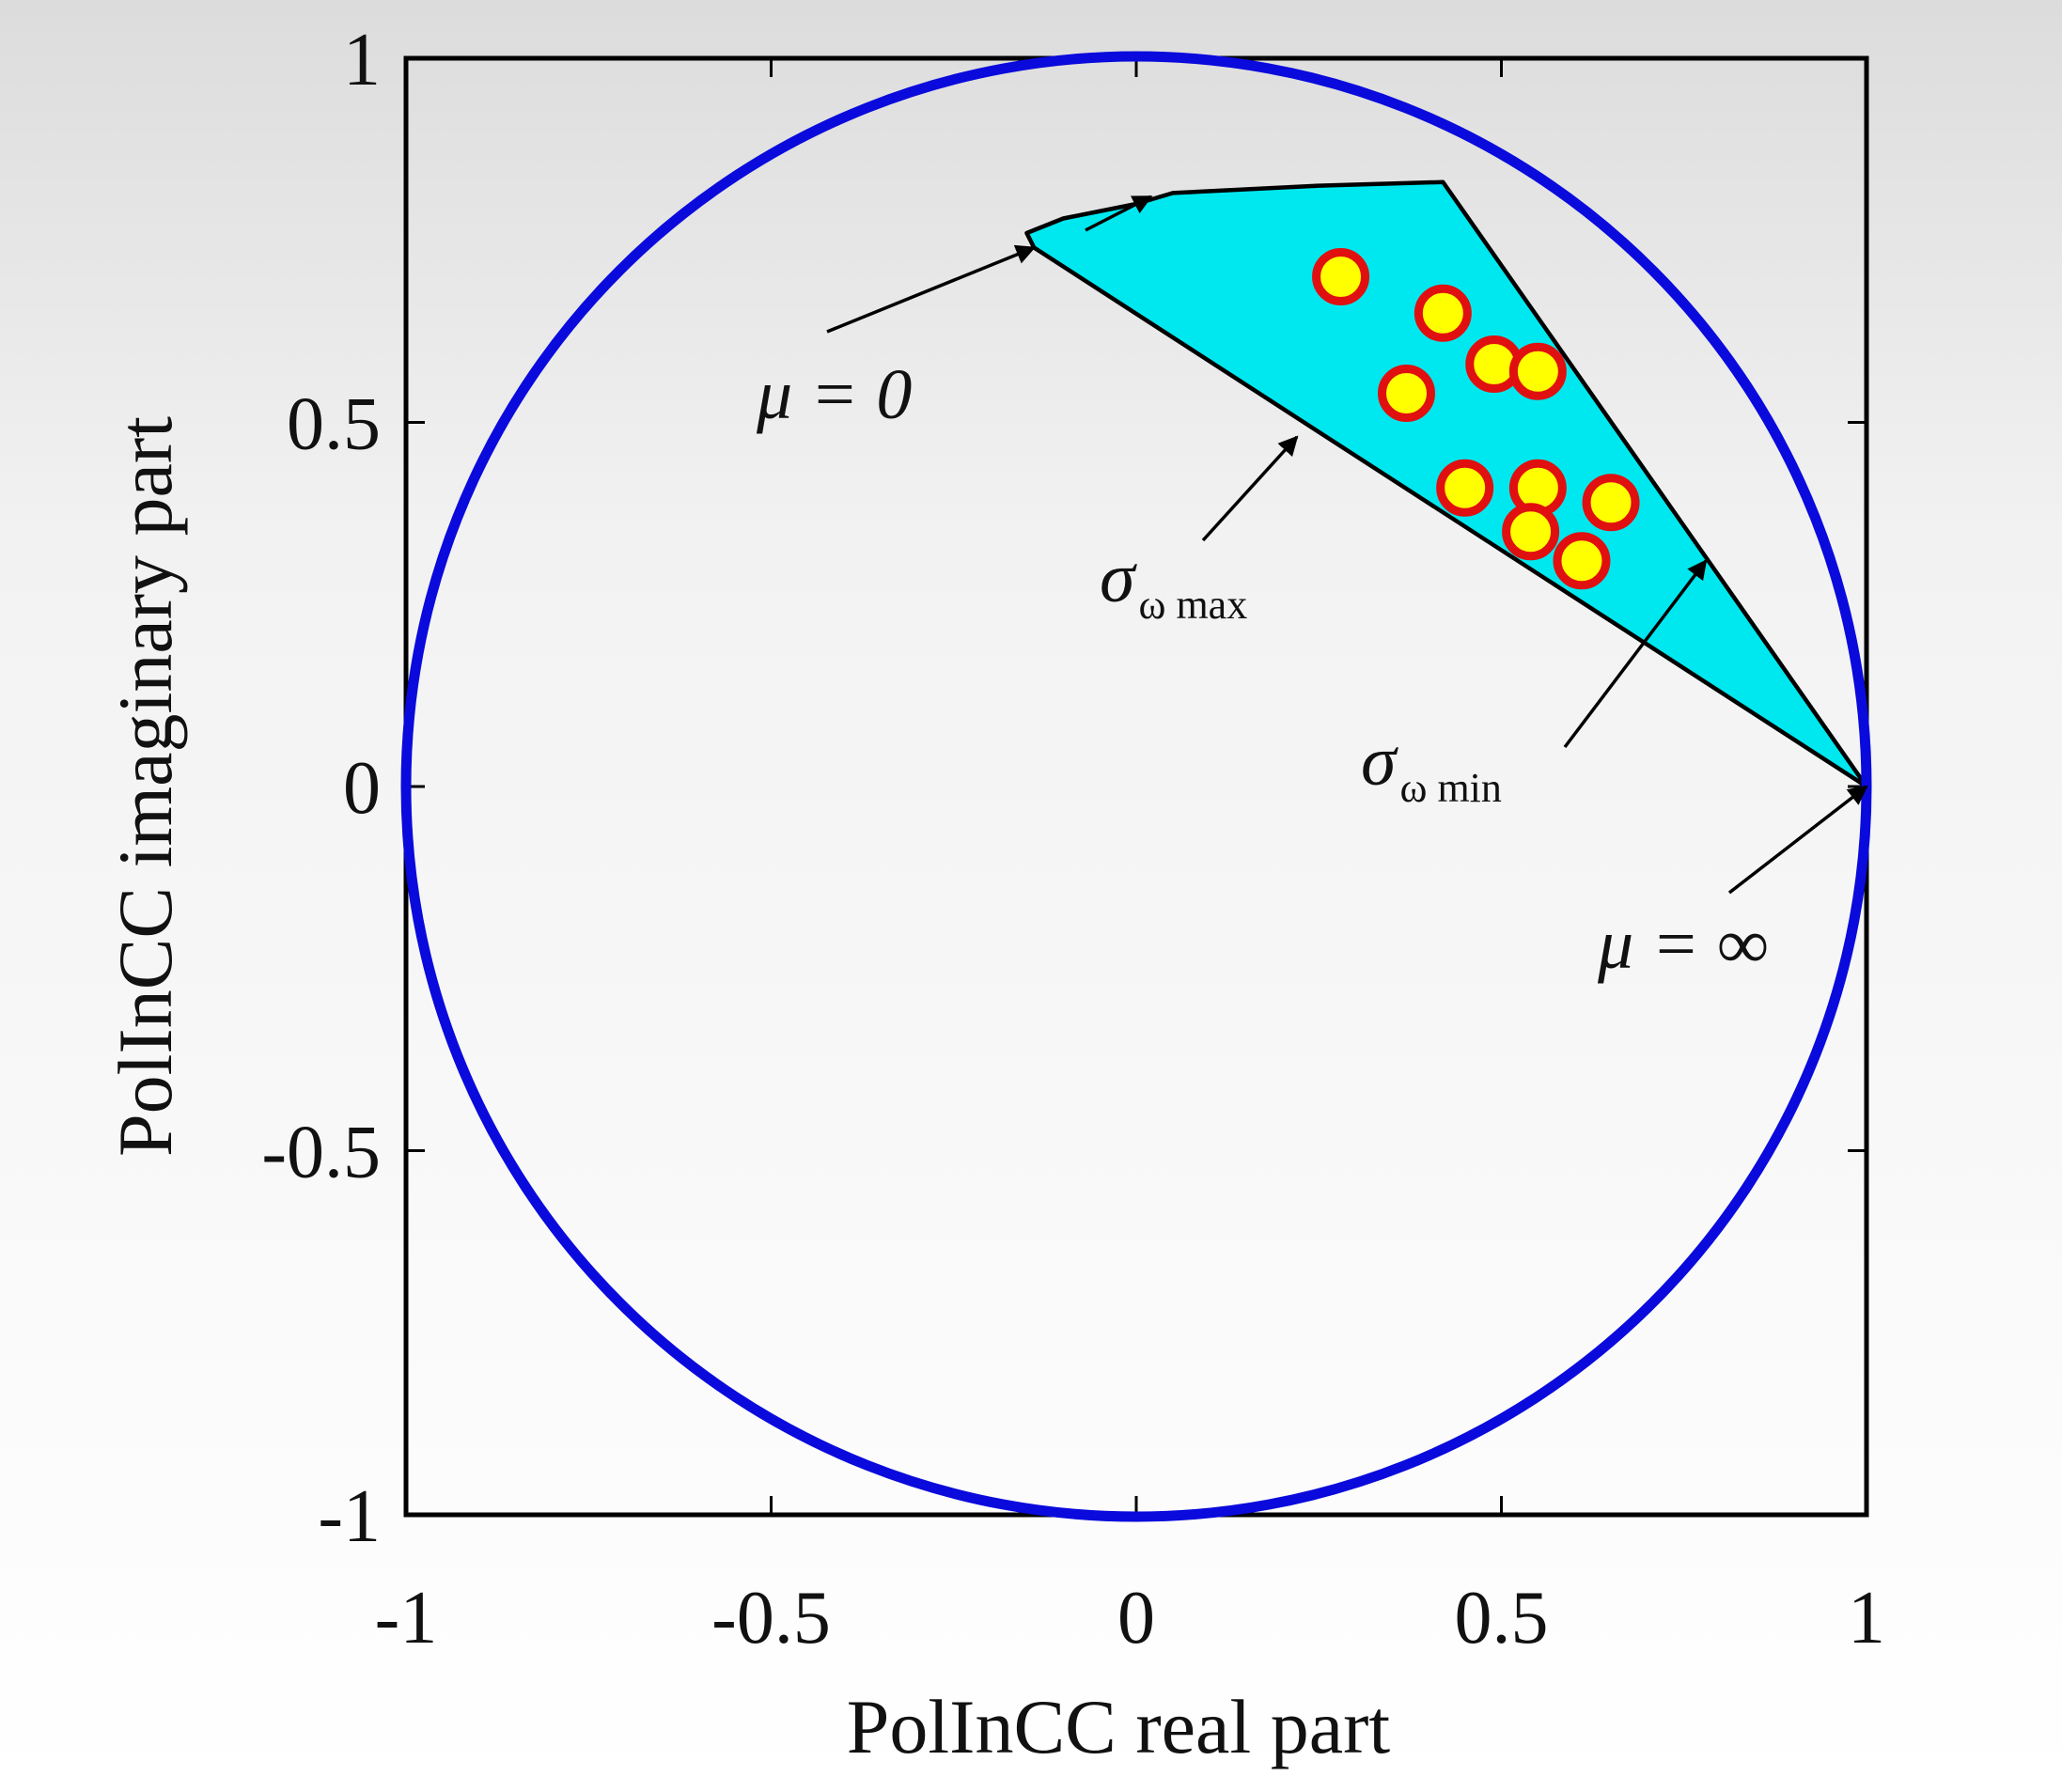  What do you see at coordinates (334, 425) in the screenshot?
I see `y-tick-label-3: 0.5` at bounding box center [334, 425].